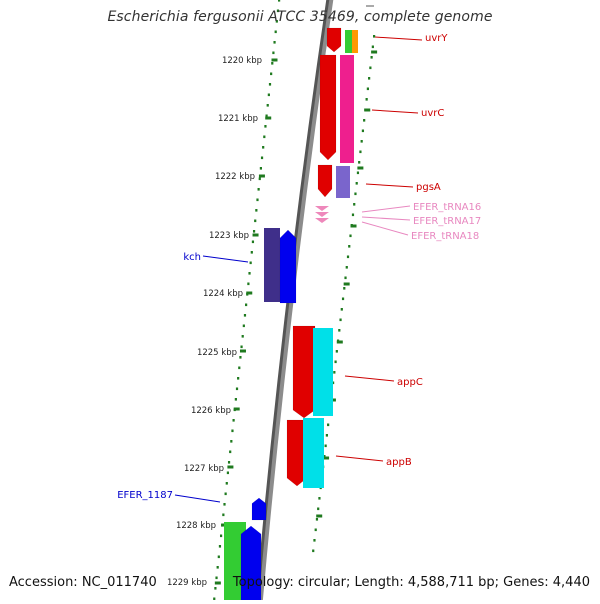  What do you see at coordinates (304, 372) in the screenshot?
I see `gene-appC-arrow` at bounding box center [304, 372].